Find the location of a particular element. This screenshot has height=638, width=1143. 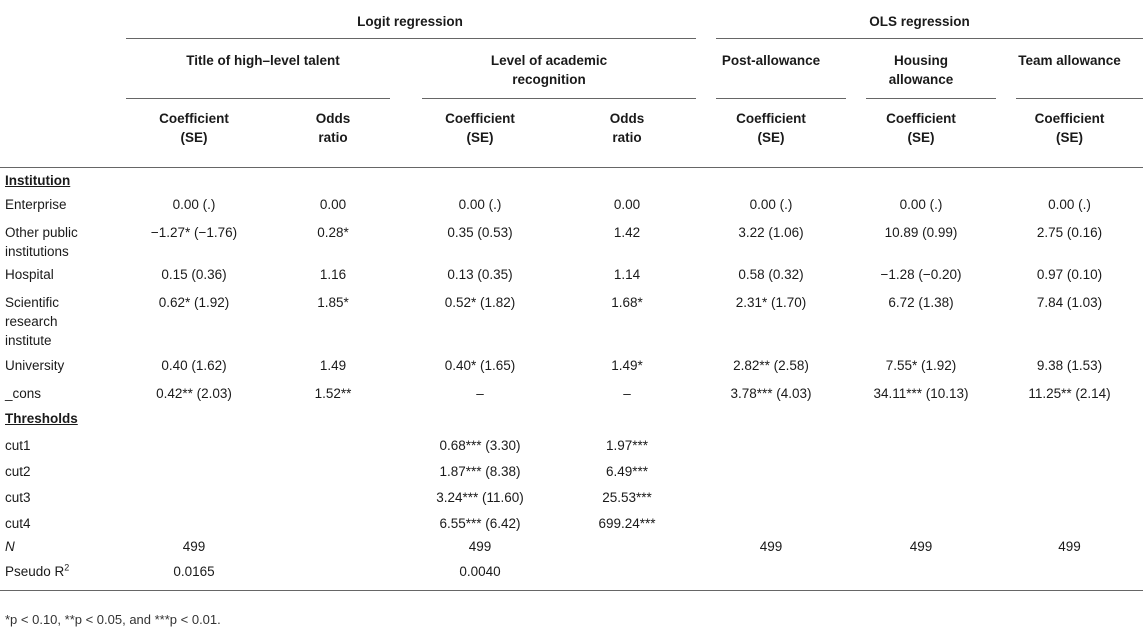

cell: 0.68*** (3.30) is located at coordinates (480, 445).